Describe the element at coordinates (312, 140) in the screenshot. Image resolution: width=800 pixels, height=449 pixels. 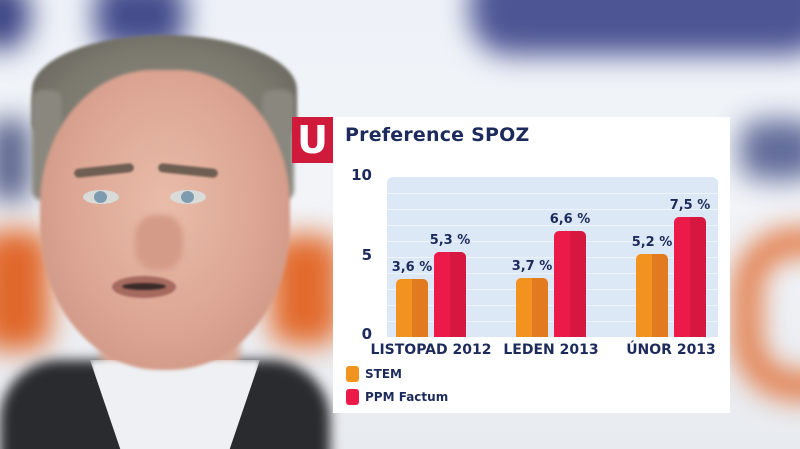
I see `channel-logo-icon: U` at that location.